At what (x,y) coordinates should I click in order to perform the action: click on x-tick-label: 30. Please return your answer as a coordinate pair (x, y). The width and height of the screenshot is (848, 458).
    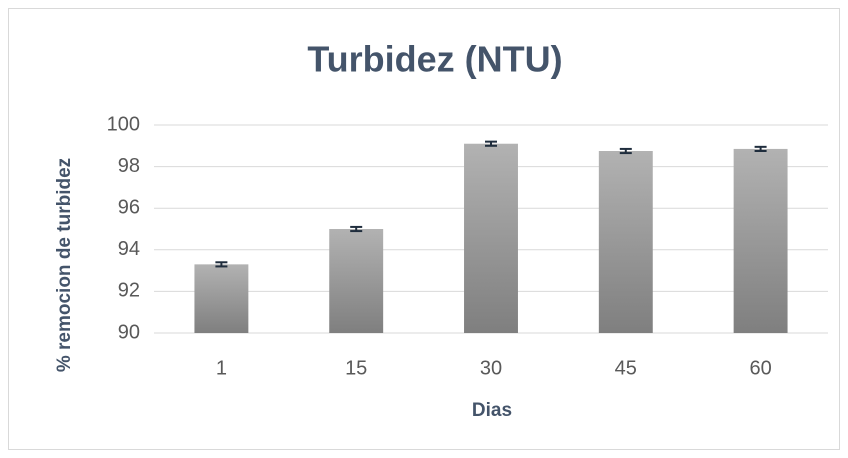
    Looking at the image, I should click on (491, 368).